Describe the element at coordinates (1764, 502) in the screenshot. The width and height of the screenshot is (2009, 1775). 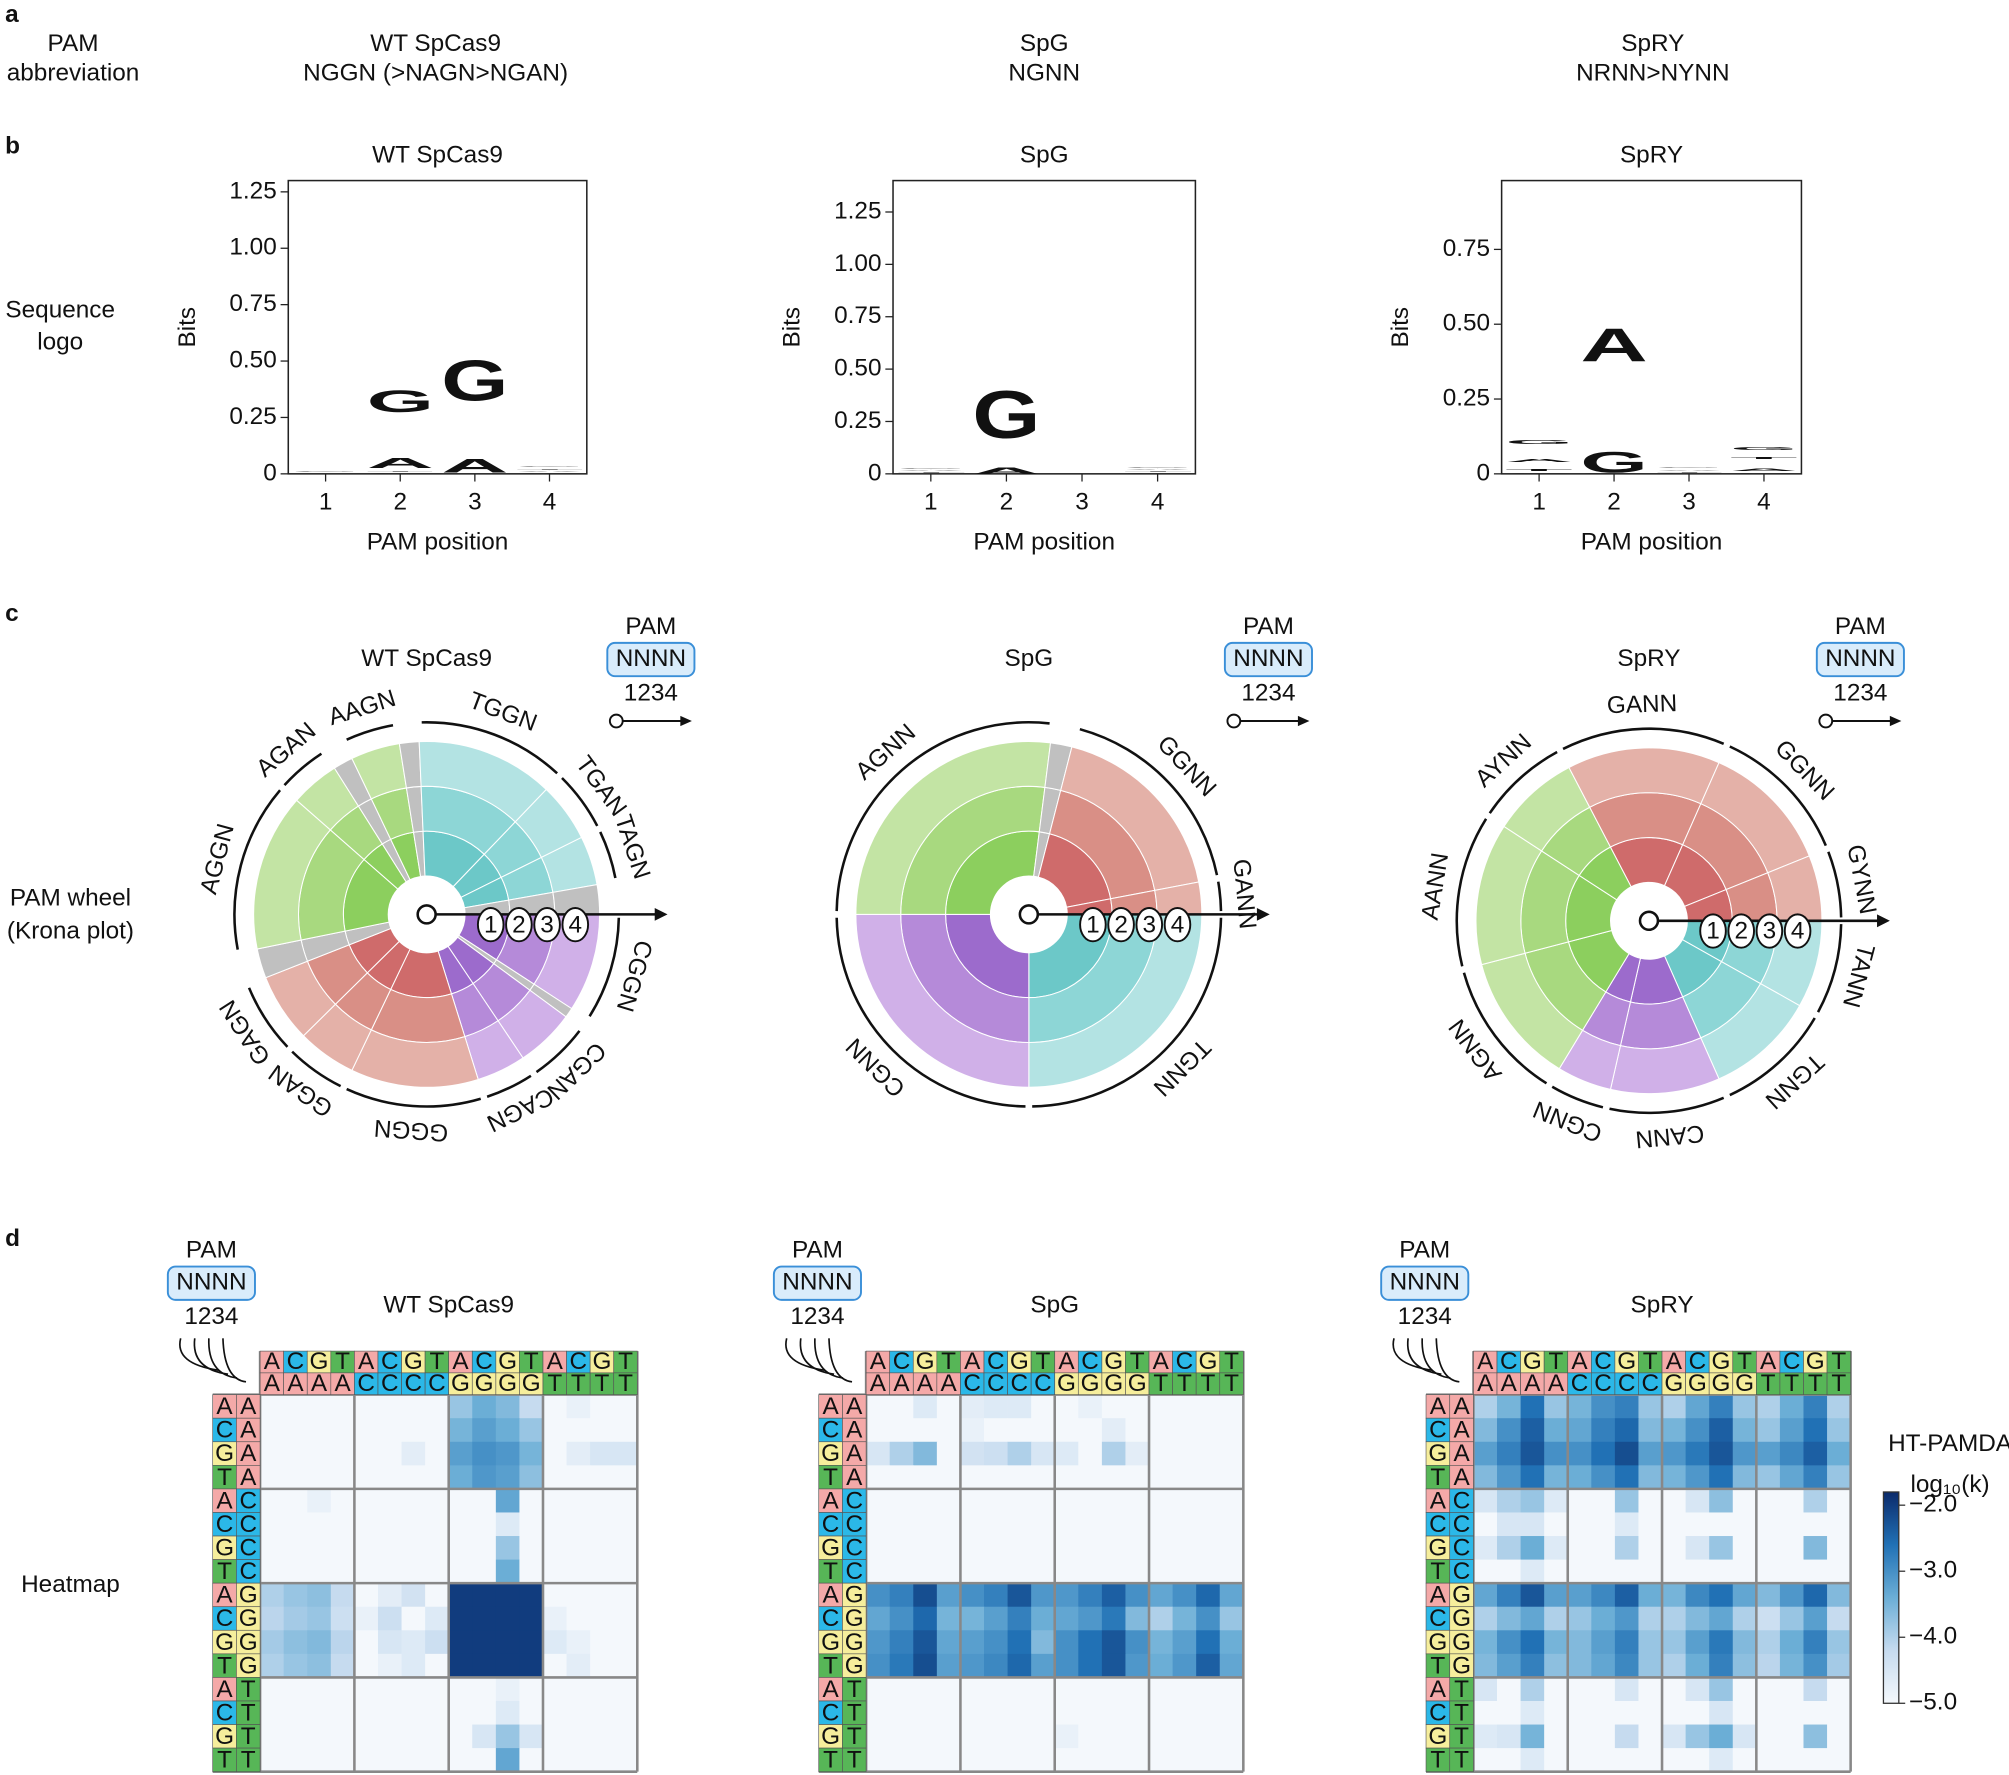
I see `x-tick-label: 4` at that location.